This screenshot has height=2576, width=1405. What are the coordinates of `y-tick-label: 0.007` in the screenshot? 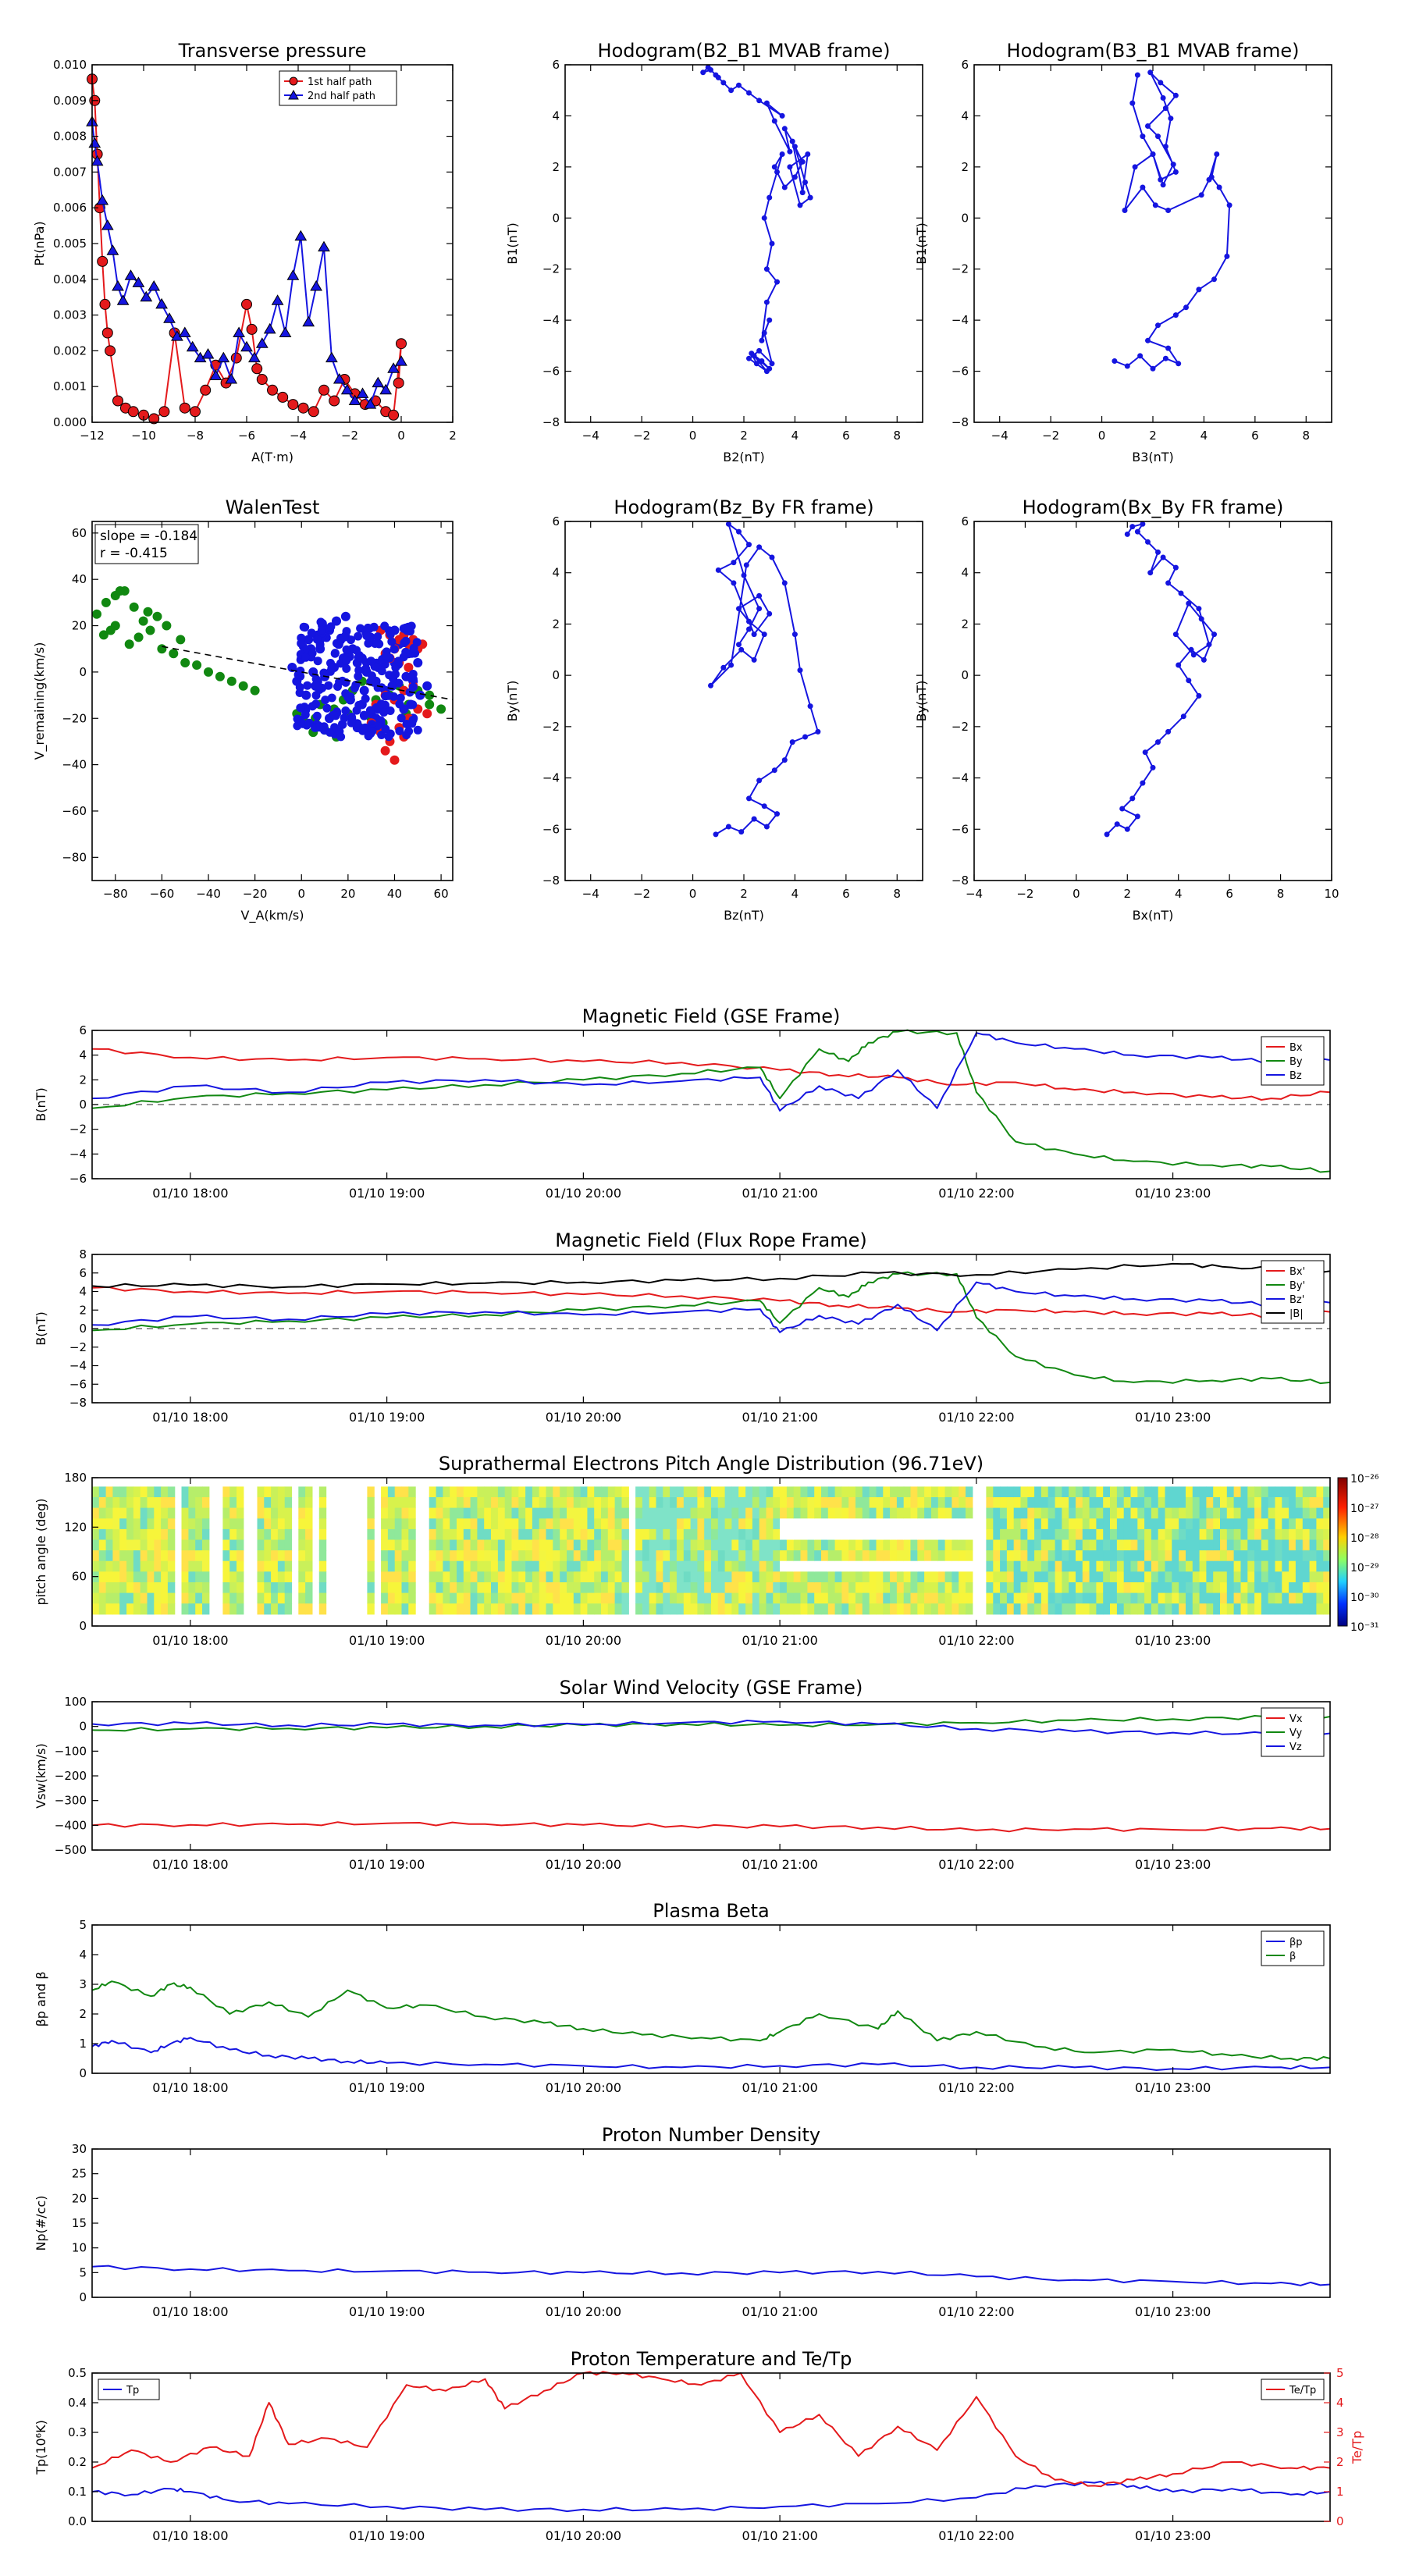 It's located at (70, 172).